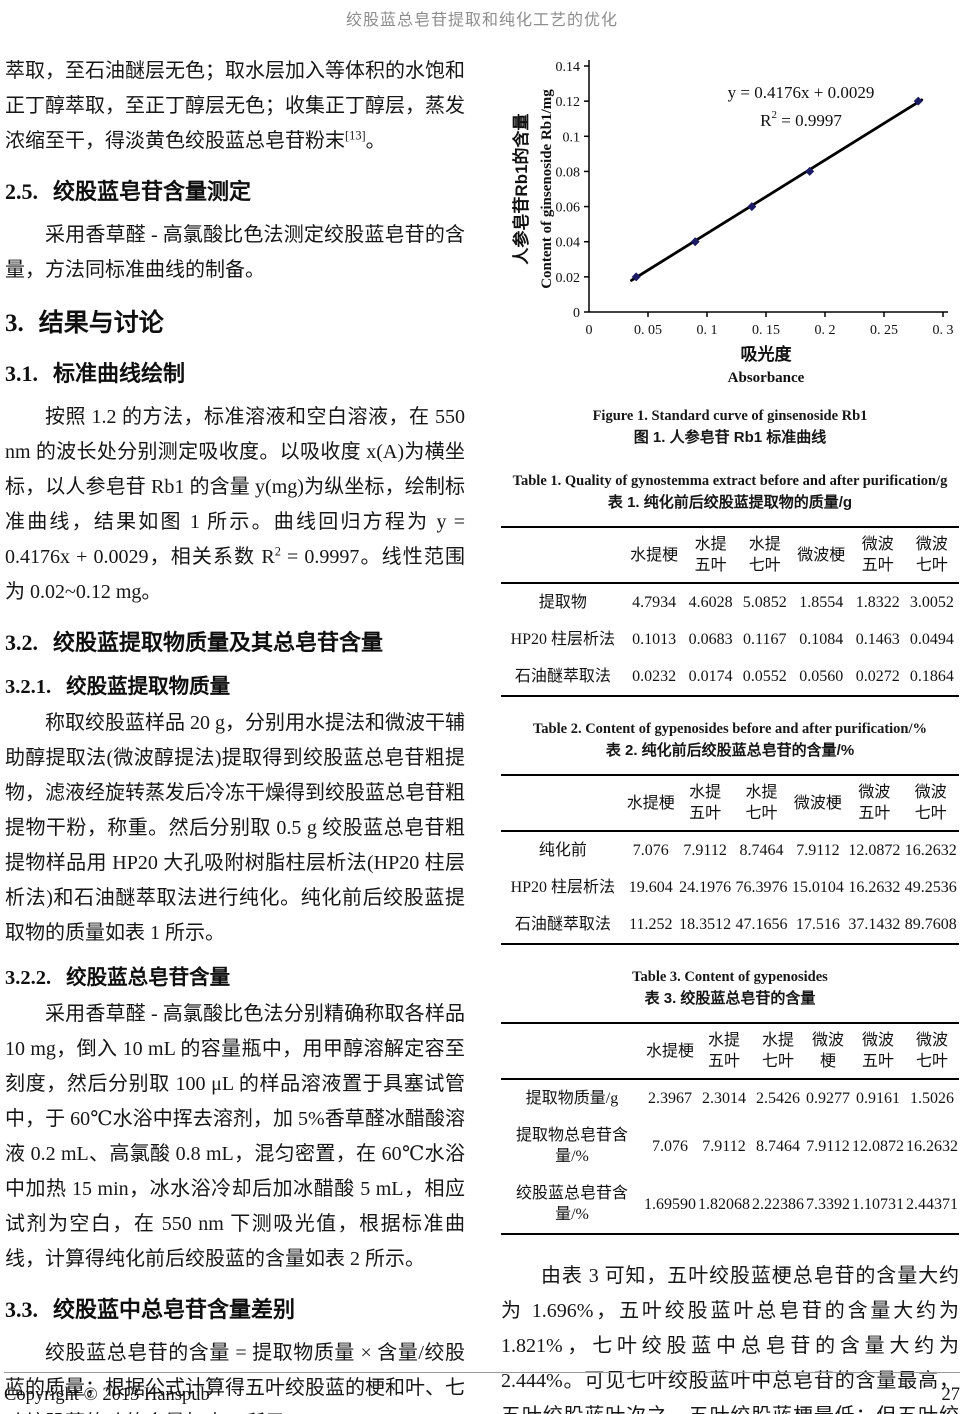 This screenshot has height=1414, width=964. I want to click on table-cell: 19.604, so click(650, 887).